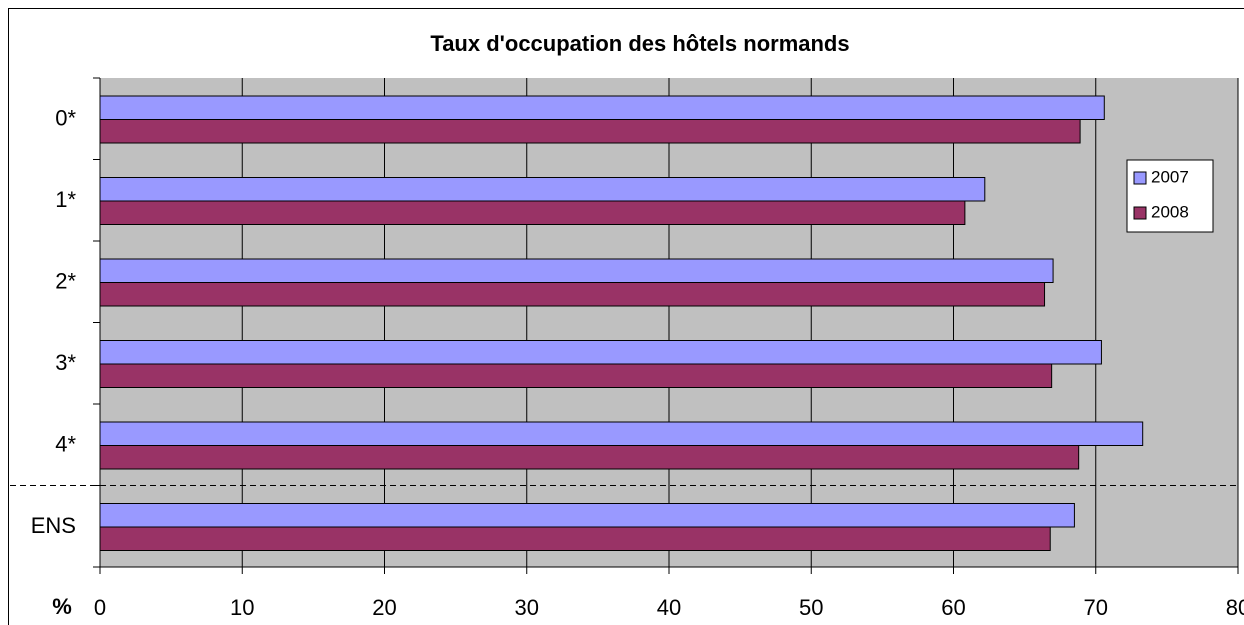  Describe the element at coordinates (65, 280) in the screenshot. I see `y-tick-label: 2*` at that location.